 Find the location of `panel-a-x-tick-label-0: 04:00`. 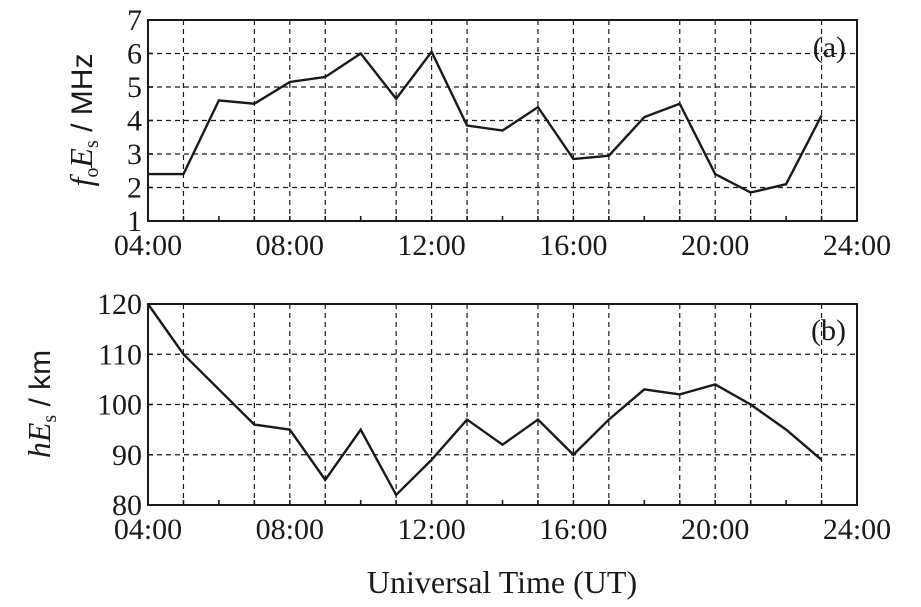

panel-a-x-tick-label-0: 04:00 is located at coordinates (148, 245).